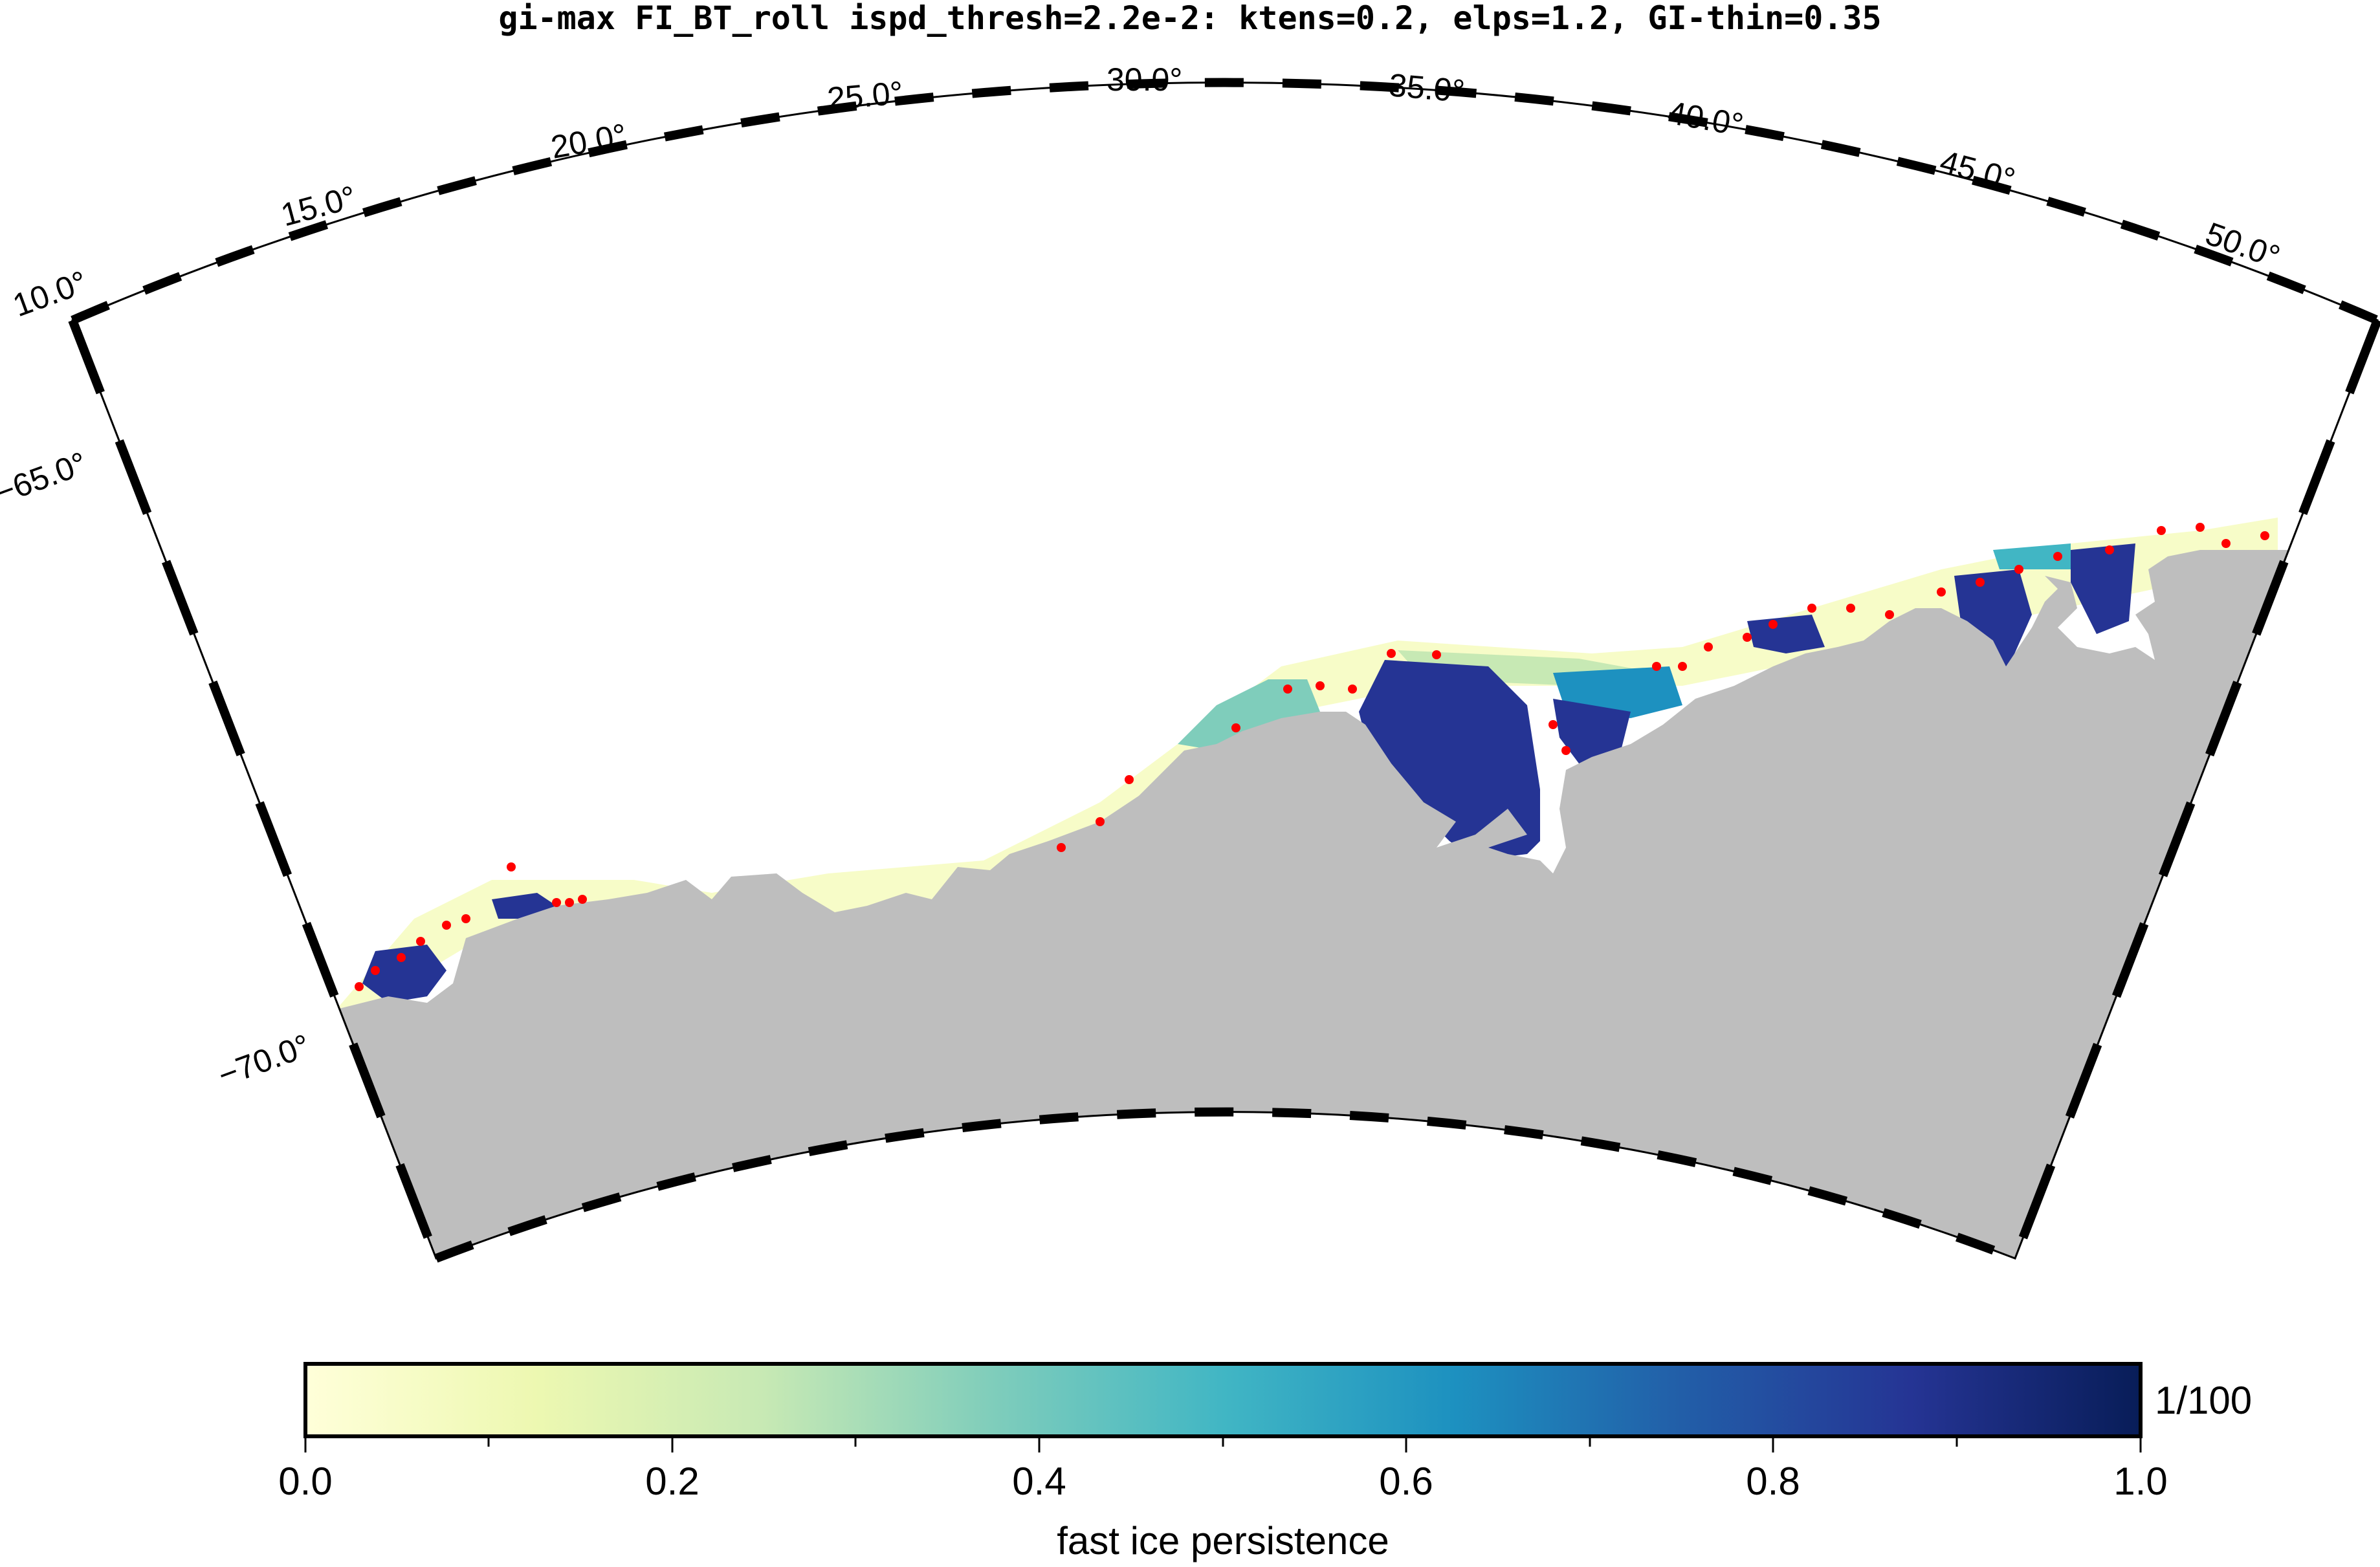 This screenshot has height=1567, width=2380. Describe the element at coordinates (1223, 1541) in the screenshot. I see `colorbar-label: fast ice persistence` at that location.